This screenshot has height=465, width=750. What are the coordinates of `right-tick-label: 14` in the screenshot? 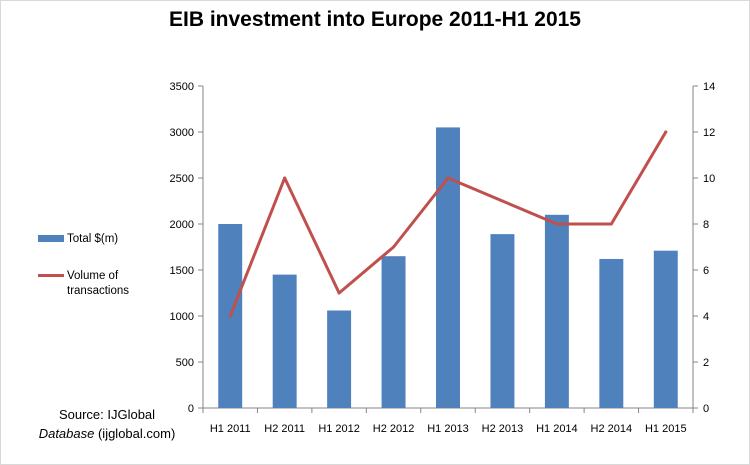 It's located at (709, 87).